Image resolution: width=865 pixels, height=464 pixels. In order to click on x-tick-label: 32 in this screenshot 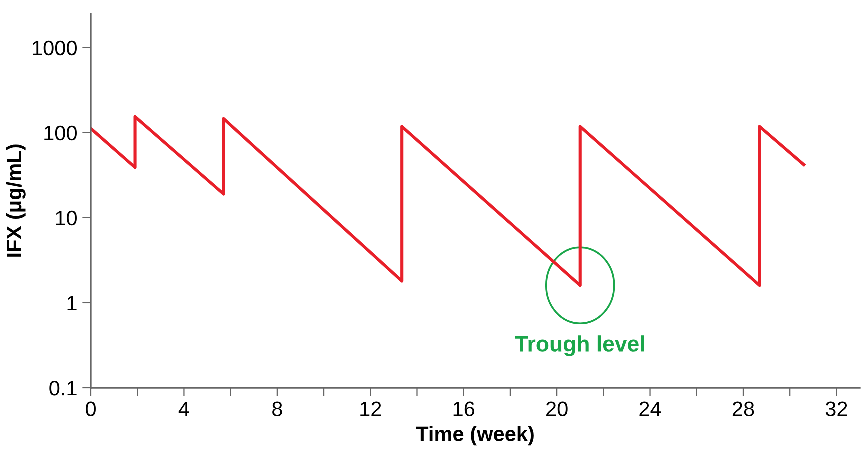, I will do `click(837, 409)`.